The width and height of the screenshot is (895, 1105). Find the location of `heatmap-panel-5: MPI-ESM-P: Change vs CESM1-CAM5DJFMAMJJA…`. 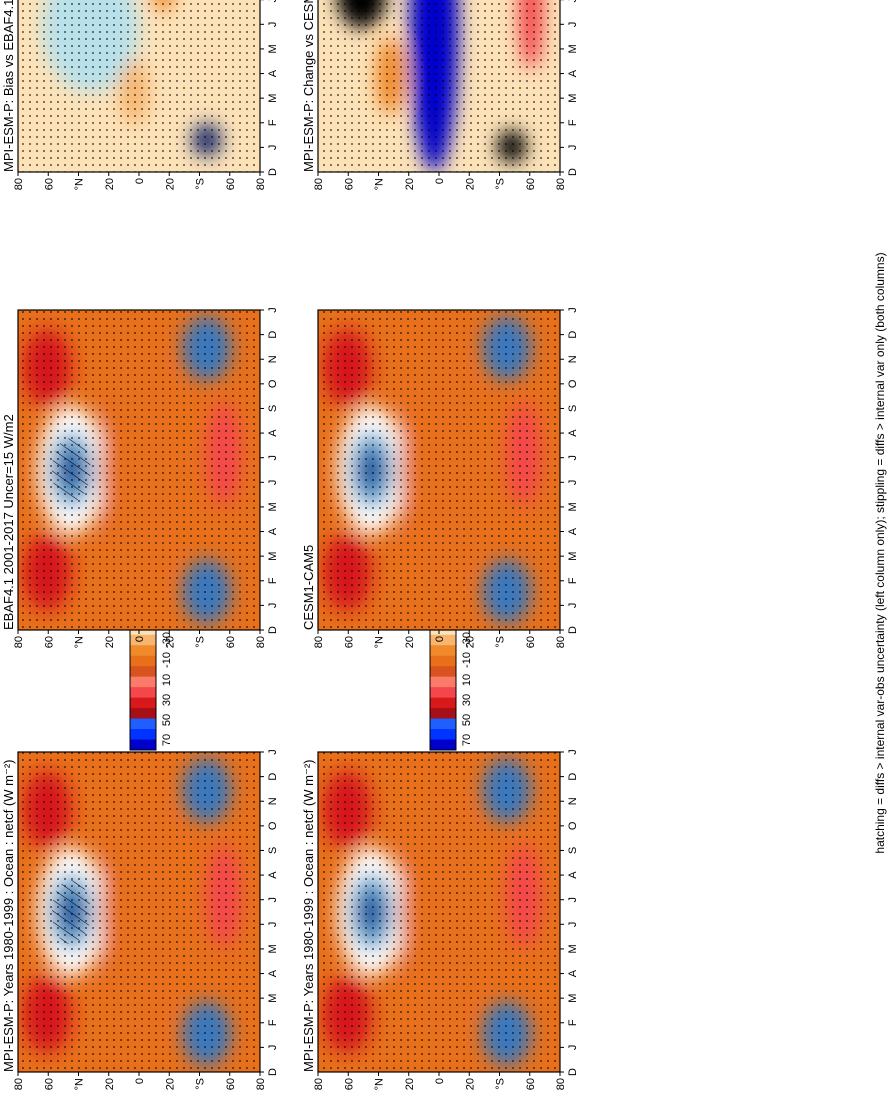

heatmap-panel-5: MPI-ESM-P: Change vs CESM1-CAM5DJFMAMJJA… is located at coordinates (440, 95).